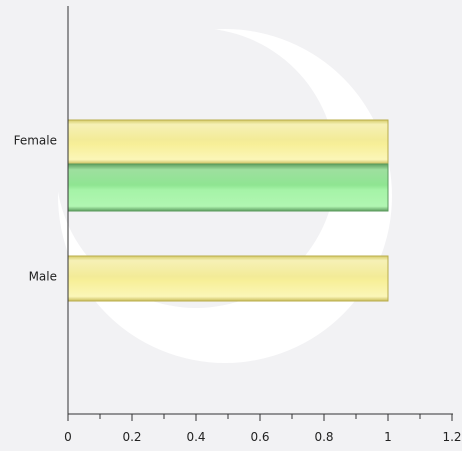 This screenshot has width=462, height=451. Describe the element at coordinates (388, 437) in the screenshot. I see `x-tick-label: 1` at that location.